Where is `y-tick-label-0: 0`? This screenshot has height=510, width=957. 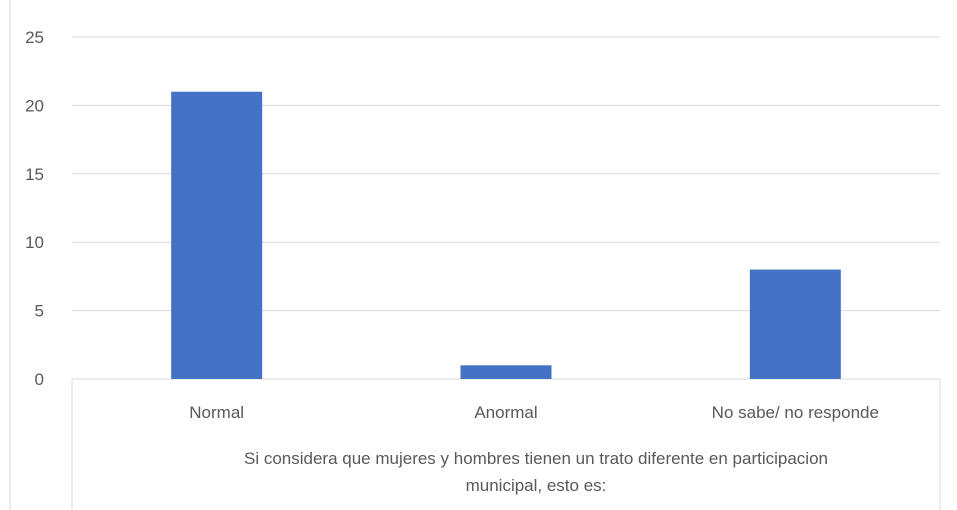 y-tick-label-0: 0 is located at coordinates (39, 379).